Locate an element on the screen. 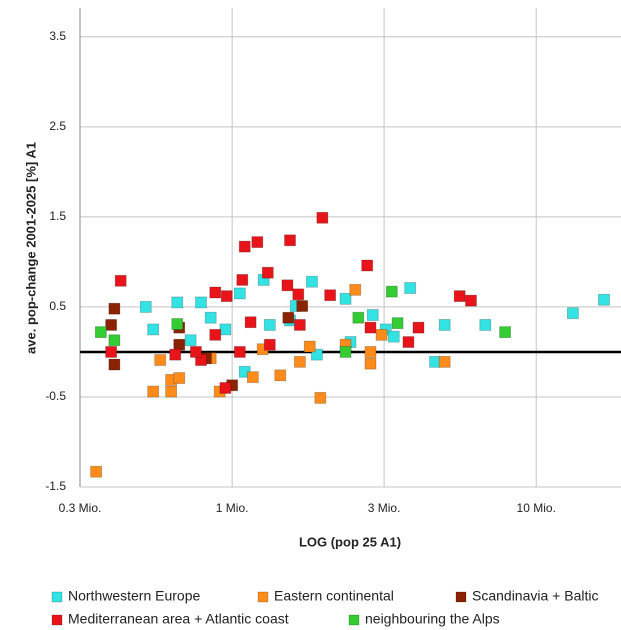  y-axis-title: ave. pop-change 2001-2025 [%] A1 is located at coordinates (30, 248).